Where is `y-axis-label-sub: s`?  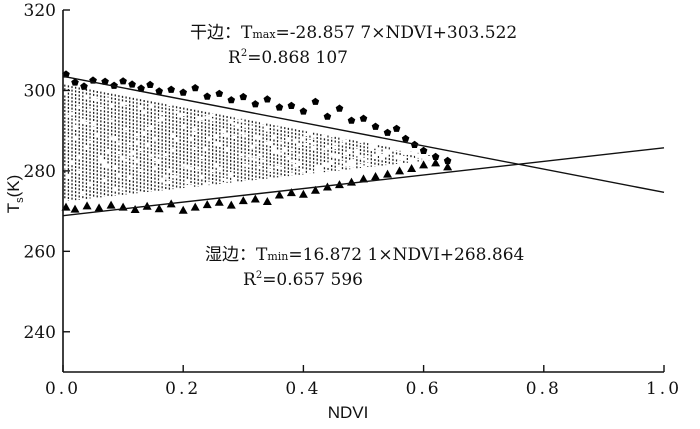
y-axis-label-sub: s is located at coordinates (20, 200).